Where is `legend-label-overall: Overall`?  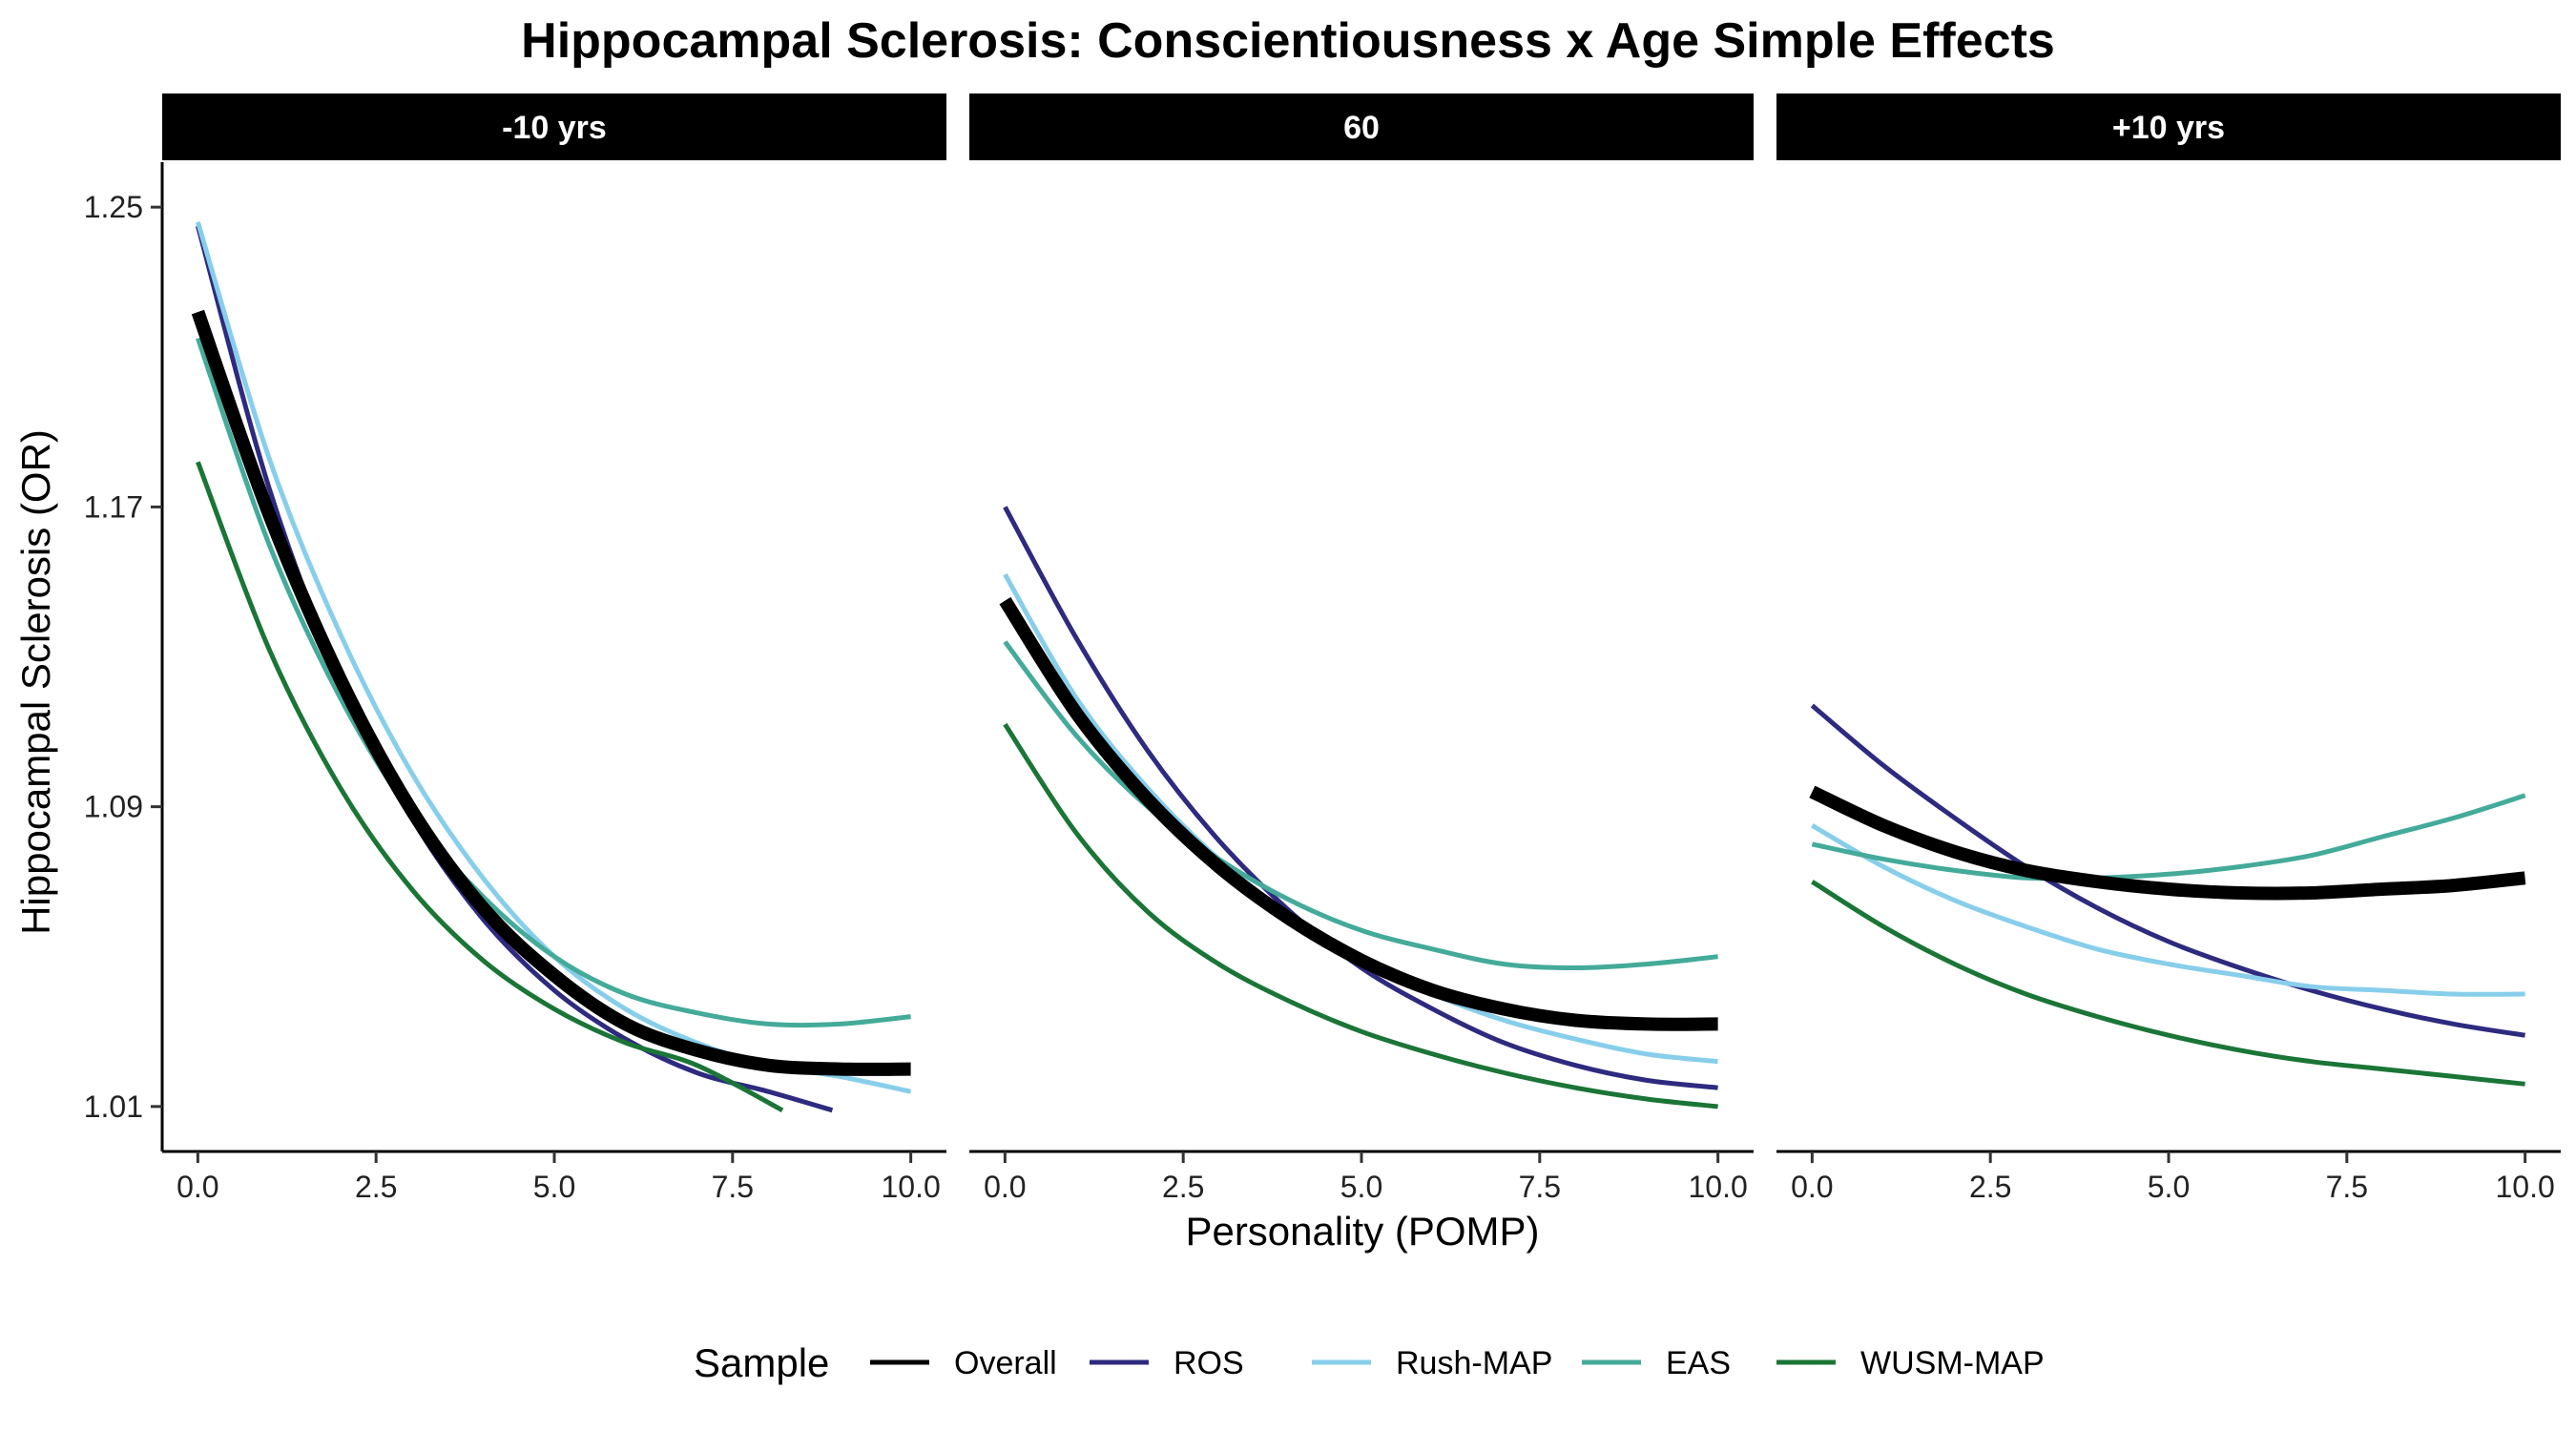
legend-label-overall: Overall is located at coordinates (1005, 1363).